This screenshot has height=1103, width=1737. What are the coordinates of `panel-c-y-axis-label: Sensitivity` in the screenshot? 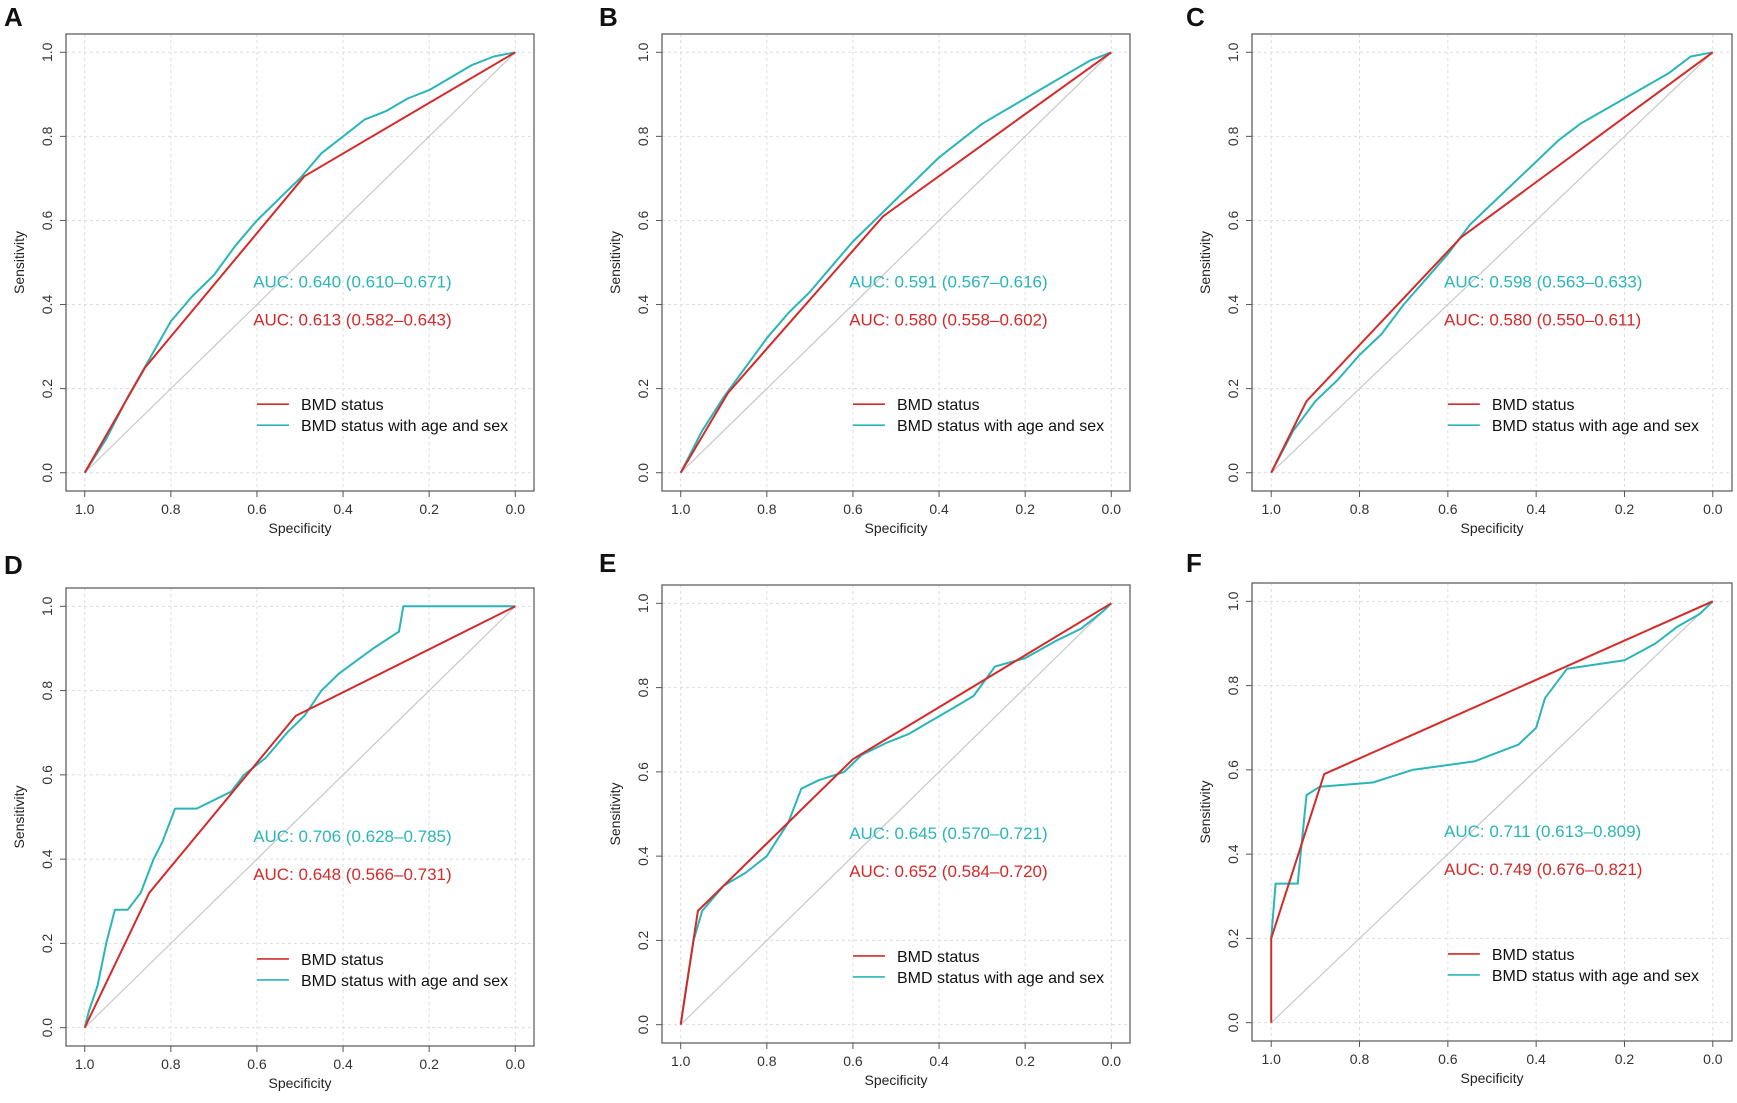 It's located at (1205, 262).